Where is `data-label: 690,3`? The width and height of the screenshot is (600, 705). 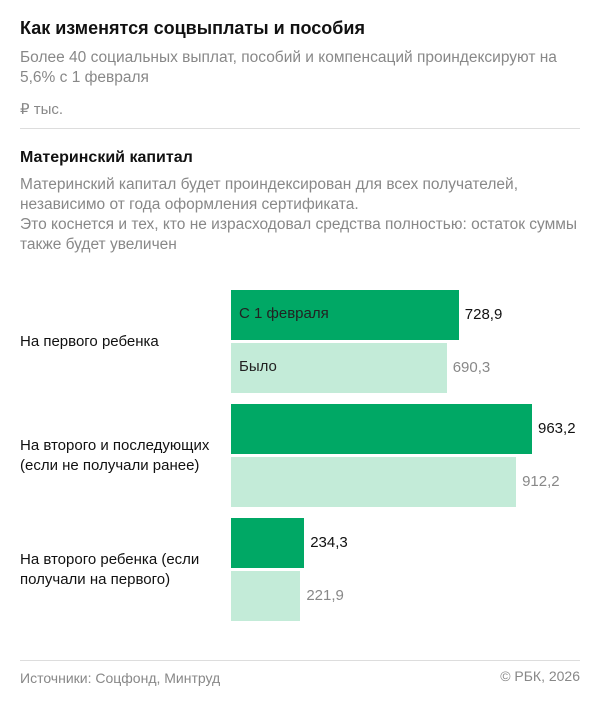
data-label: 690,3 is located at coordinates (471, 367).